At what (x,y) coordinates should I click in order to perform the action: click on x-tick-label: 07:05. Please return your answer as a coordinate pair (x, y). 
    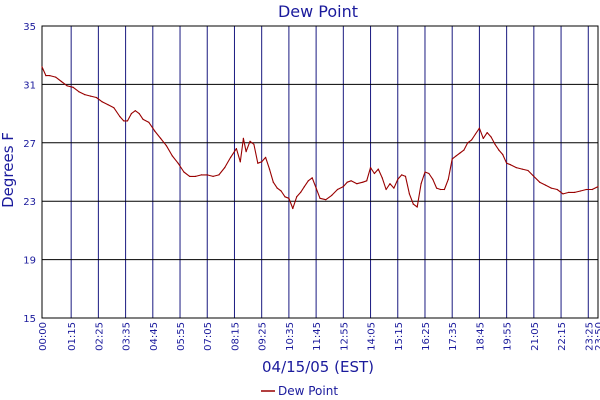
    Looking at the image, I should click on (208, 336).